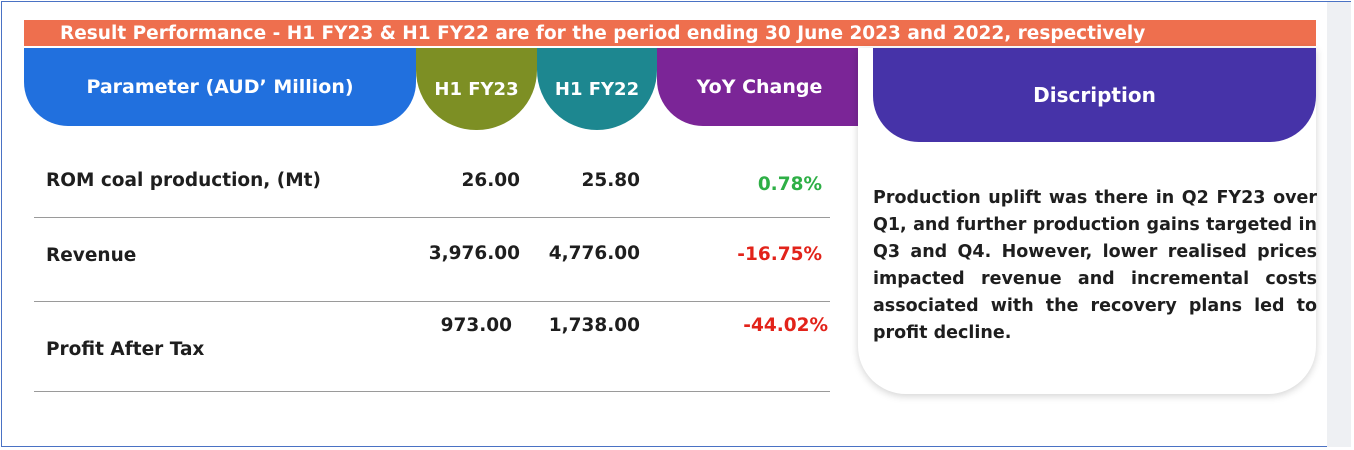  I want to click on row-h1fy22-value: 25.80, so click(610, 180).